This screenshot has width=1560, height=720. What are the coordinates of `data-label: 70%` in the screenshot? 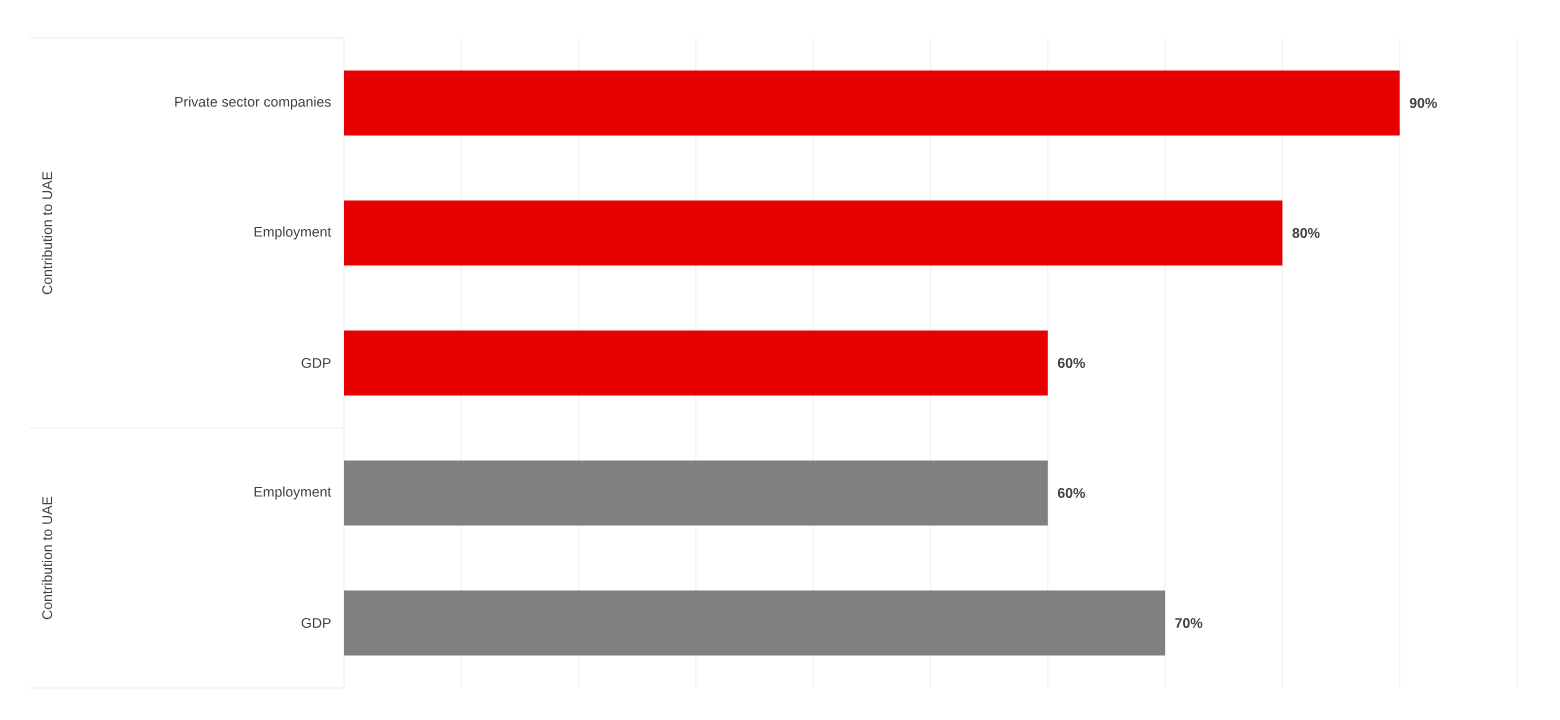 It's located at (1189, 623).